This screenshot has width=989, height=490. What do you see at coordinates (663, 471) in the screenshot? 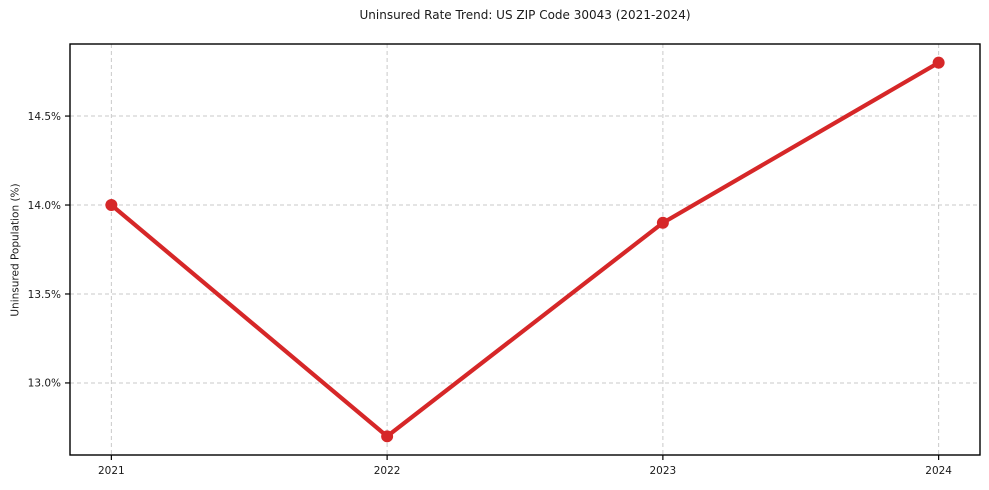
I see `x-tick-label: 2023` at bounding box center [663, 471].